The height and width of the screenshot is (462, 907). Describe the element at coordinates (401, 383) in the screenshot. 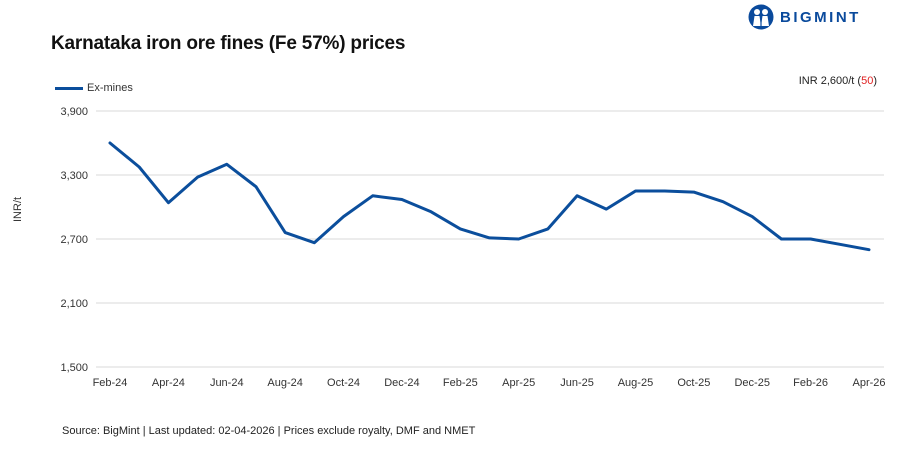

I see `x-tick-label: Dec-24` at that location.